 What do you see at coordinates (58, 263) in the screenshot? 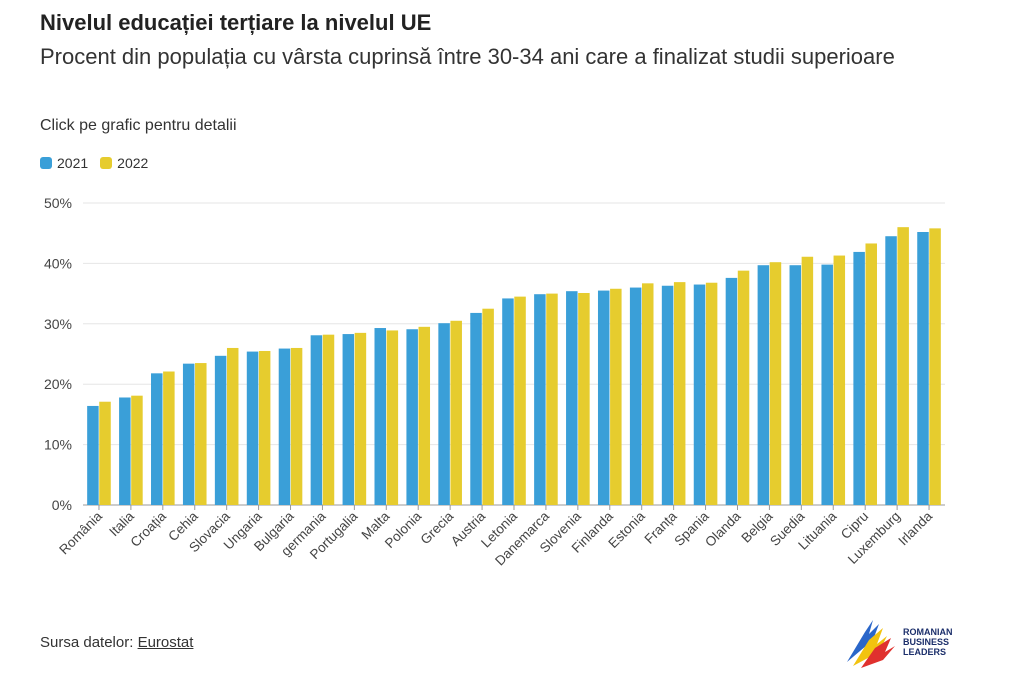
I see `y-tick-label: 40%` at bounding box center [58, 263].